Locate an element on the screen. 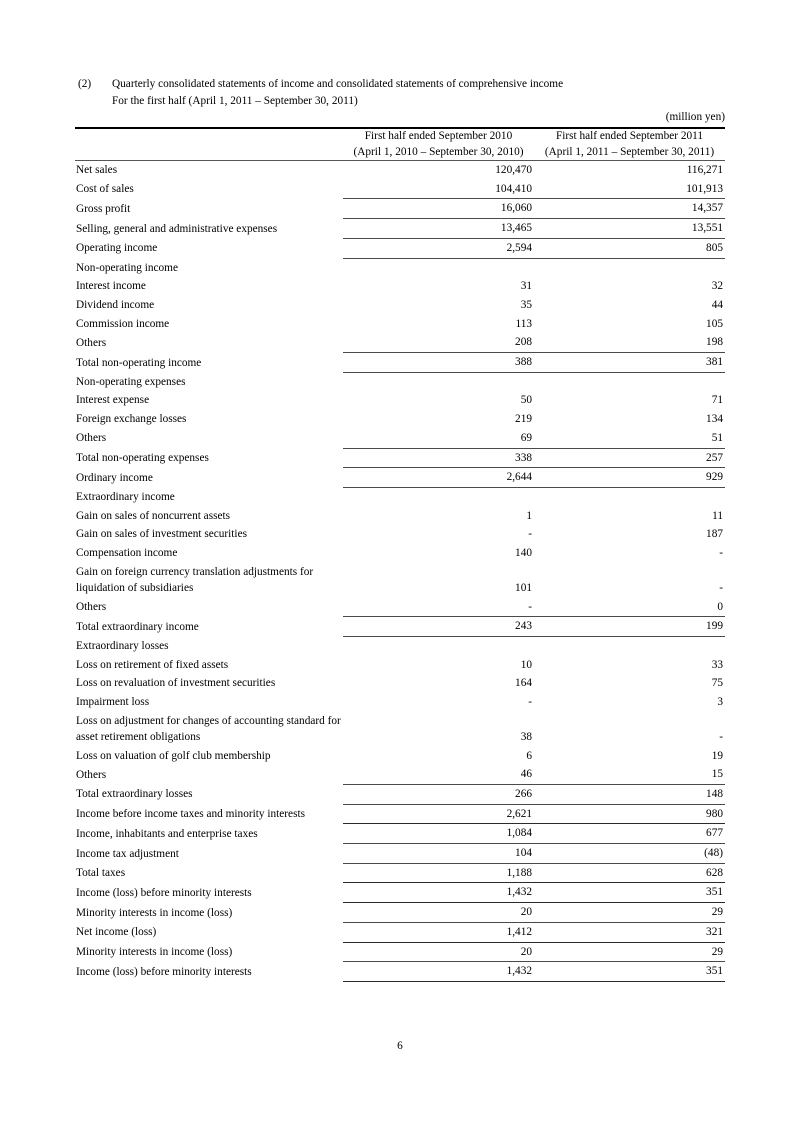 This screenshot has width=800, height=1132. row-label: Income tax adjustment is located at coordinates (127, 853).